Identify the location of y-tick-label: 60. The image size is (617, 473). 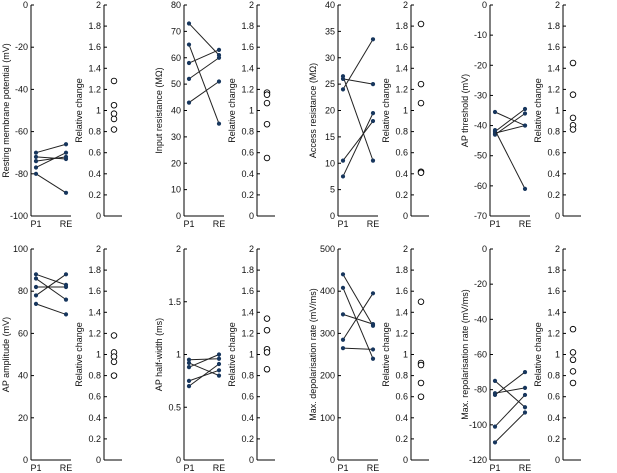
(23, 333).